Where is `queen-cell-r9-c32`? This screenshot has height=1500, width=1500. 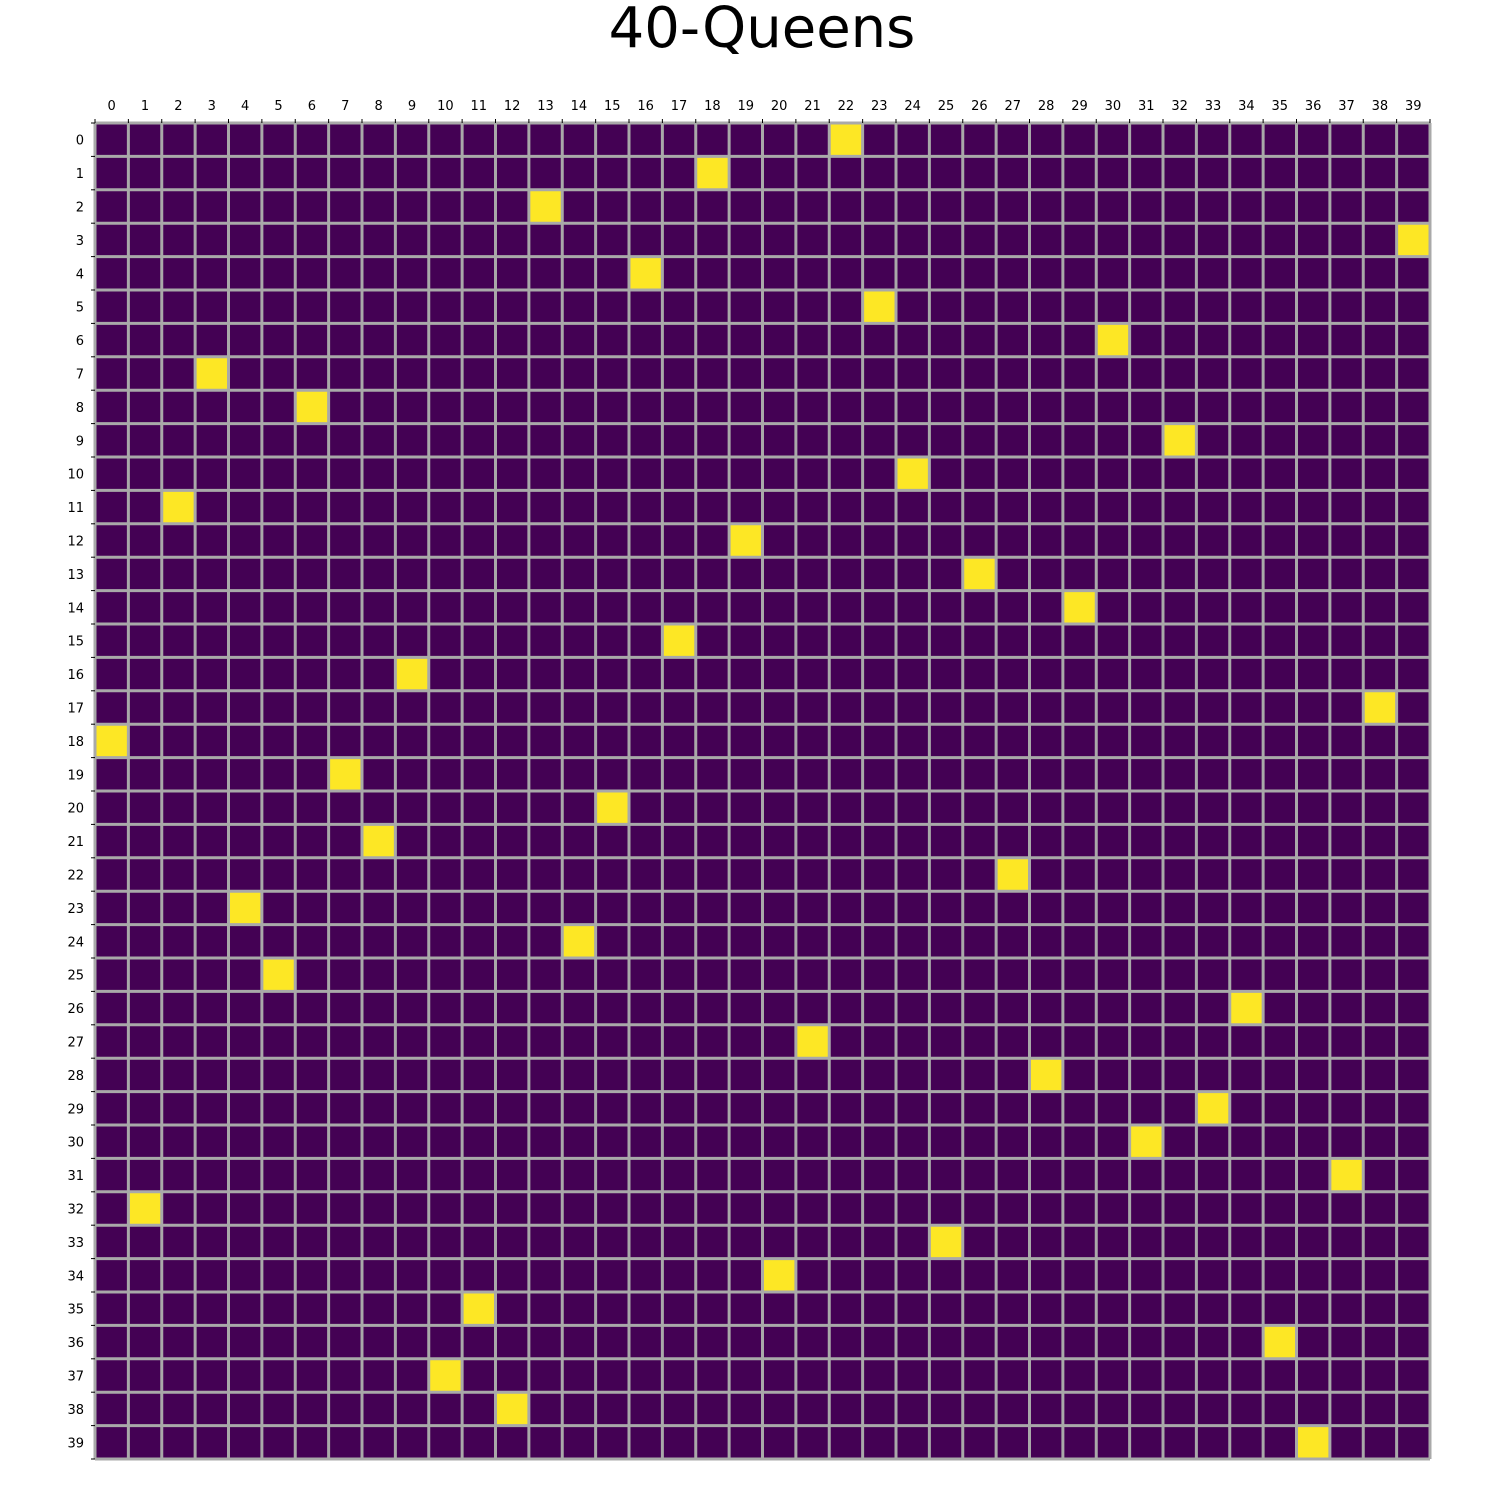
queen-cell-r9-c32 is located at coordinates (1180, 440).